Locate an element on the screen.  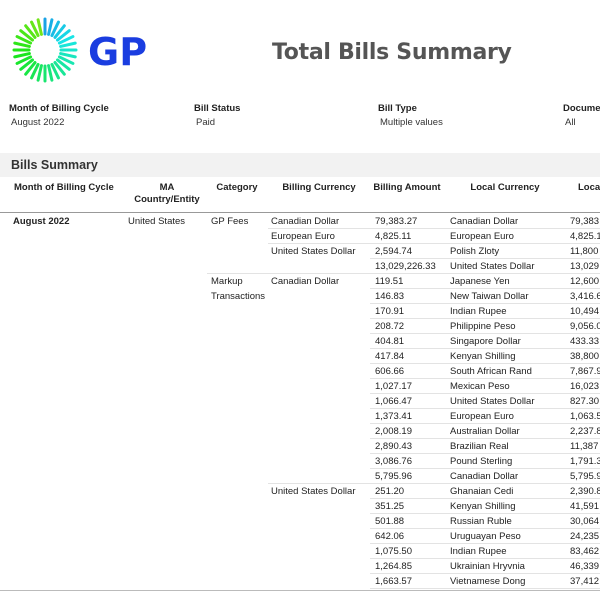
filter-value: Multiple values is located at coordinates (411, 122).